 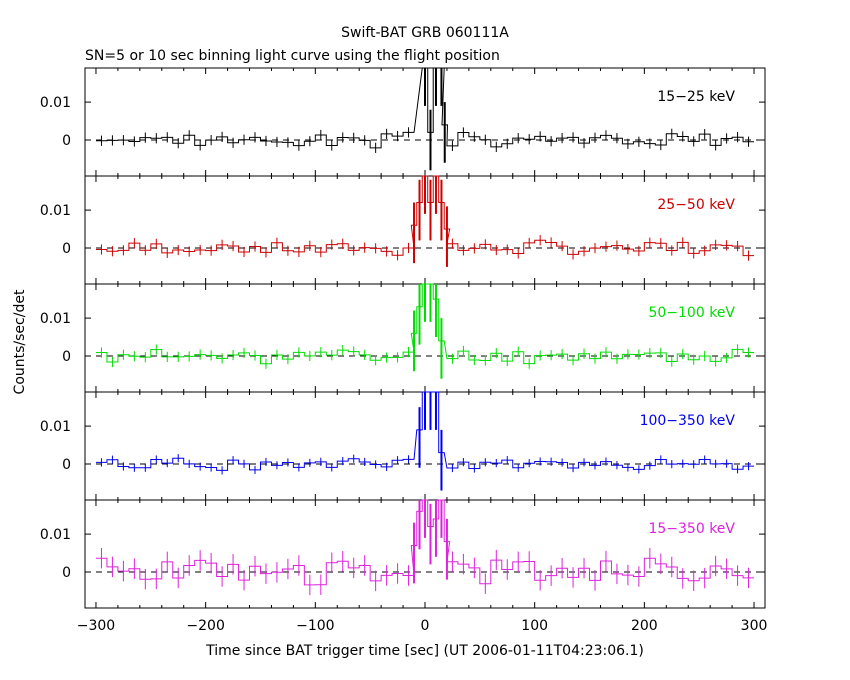 What do you see at coordinates (696, 97) in the screenshot?
I see `energy-band-label: 15−25 keV` at bounding box center [696, 97].